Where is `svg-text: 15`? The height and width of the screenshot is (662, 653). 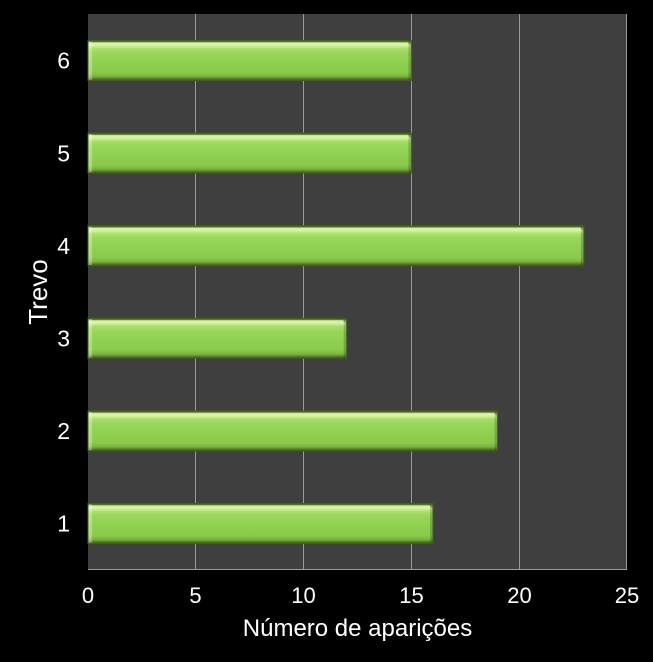 svg-text: 15 is located at coordinates (411, 595).